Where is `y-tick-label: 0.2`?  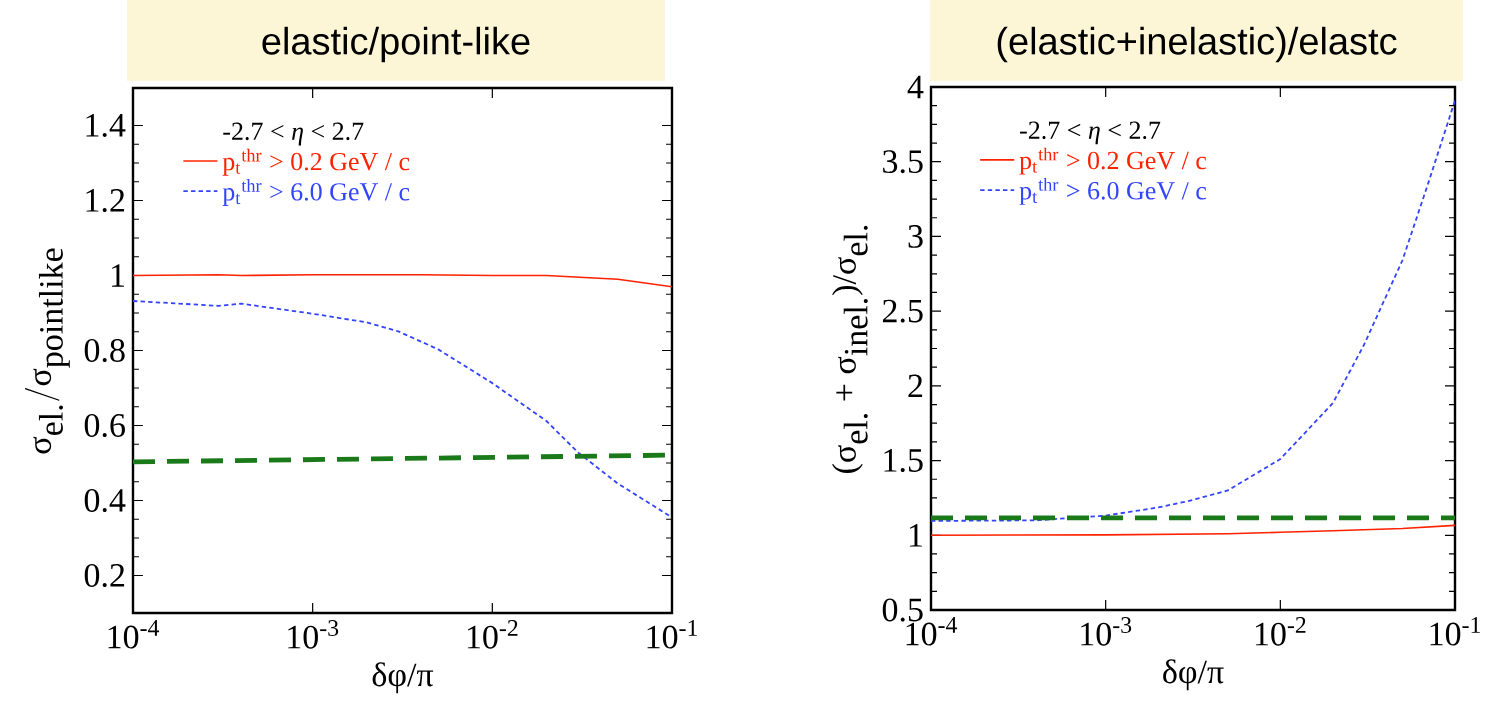
y-tick-label: 0.2 is located at coordinates (104, 575).